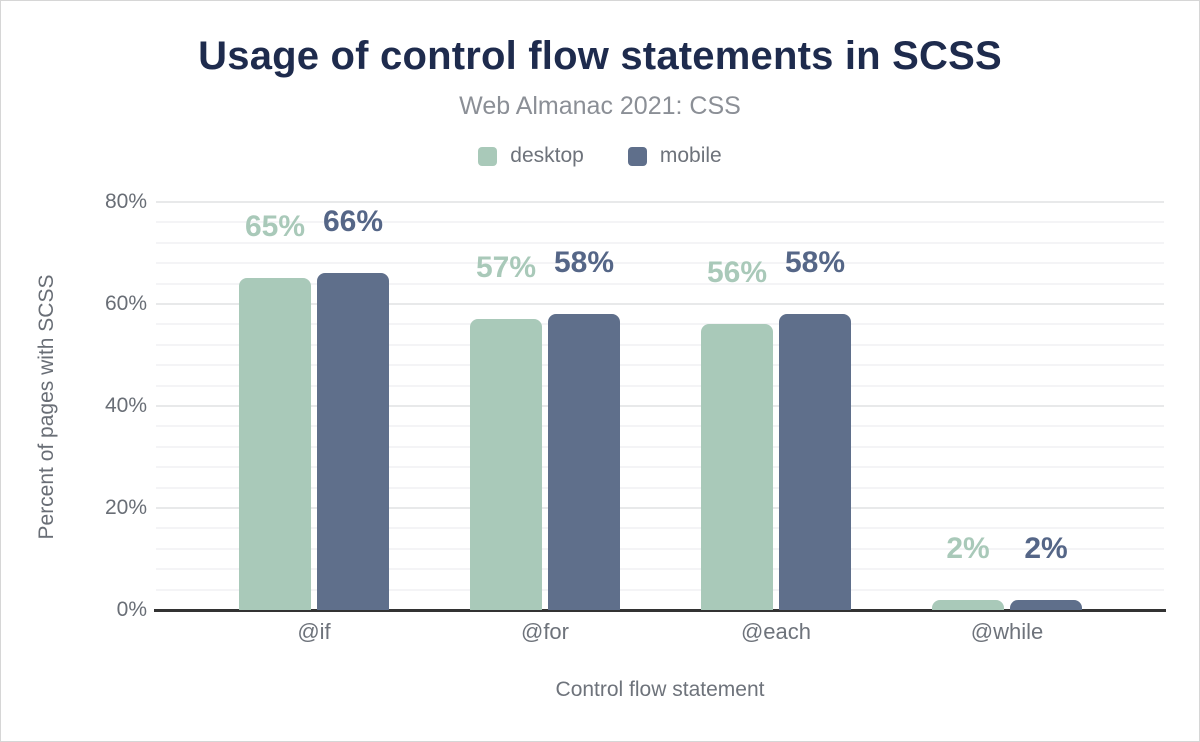 The height and width of the screenshot is (742, 1200). Describe the element at coordinates (815, 262) in the screenshot. I see `value-label-mobile-each: 58%` at that location.